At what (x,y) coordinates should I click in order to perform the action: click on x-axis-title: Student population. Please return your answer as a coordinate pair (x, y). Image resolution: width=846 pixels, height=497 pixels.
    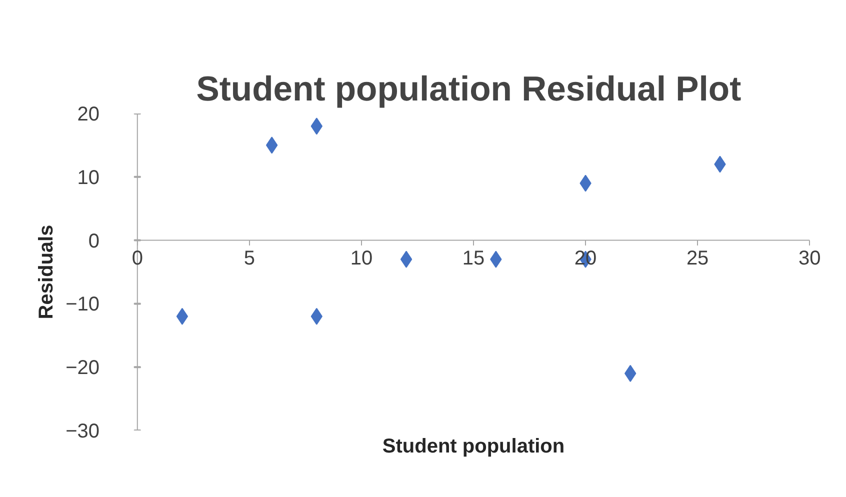
    Looking at the image, I should click on (473, 447).